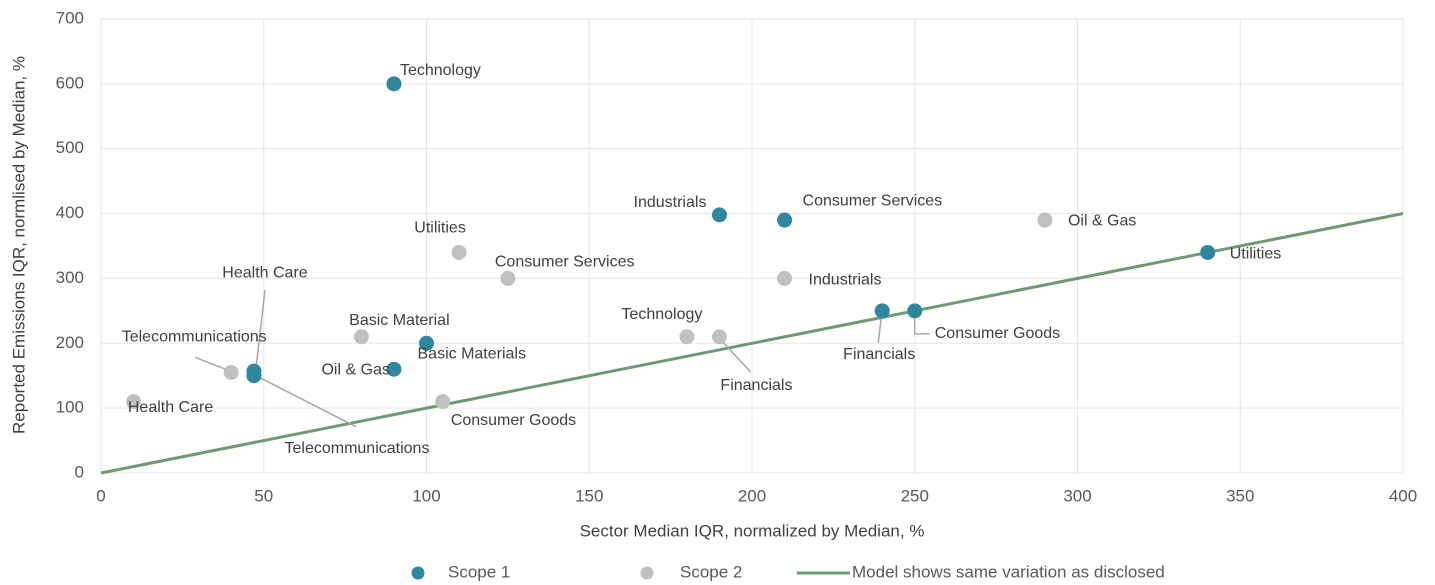 The height and width of the screenshot is (585, 1435). What do you see at coordinates (472, 354) in the screenshot?
I see `point-label: Basic Materials` at bounding box center [472, 354].